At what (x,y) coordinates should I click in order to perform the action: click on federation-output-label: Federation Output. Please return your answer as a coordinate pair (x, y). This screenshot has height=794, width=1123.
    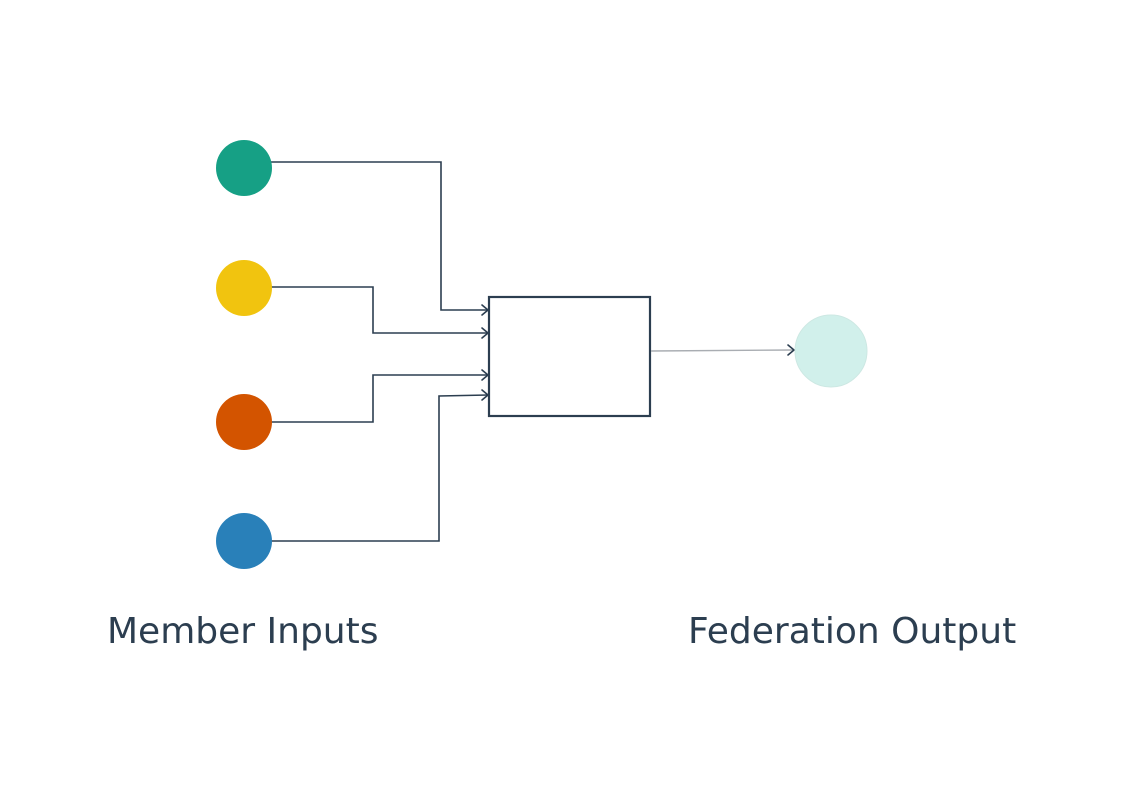
    Looking at the image, I should click on (852, 631).